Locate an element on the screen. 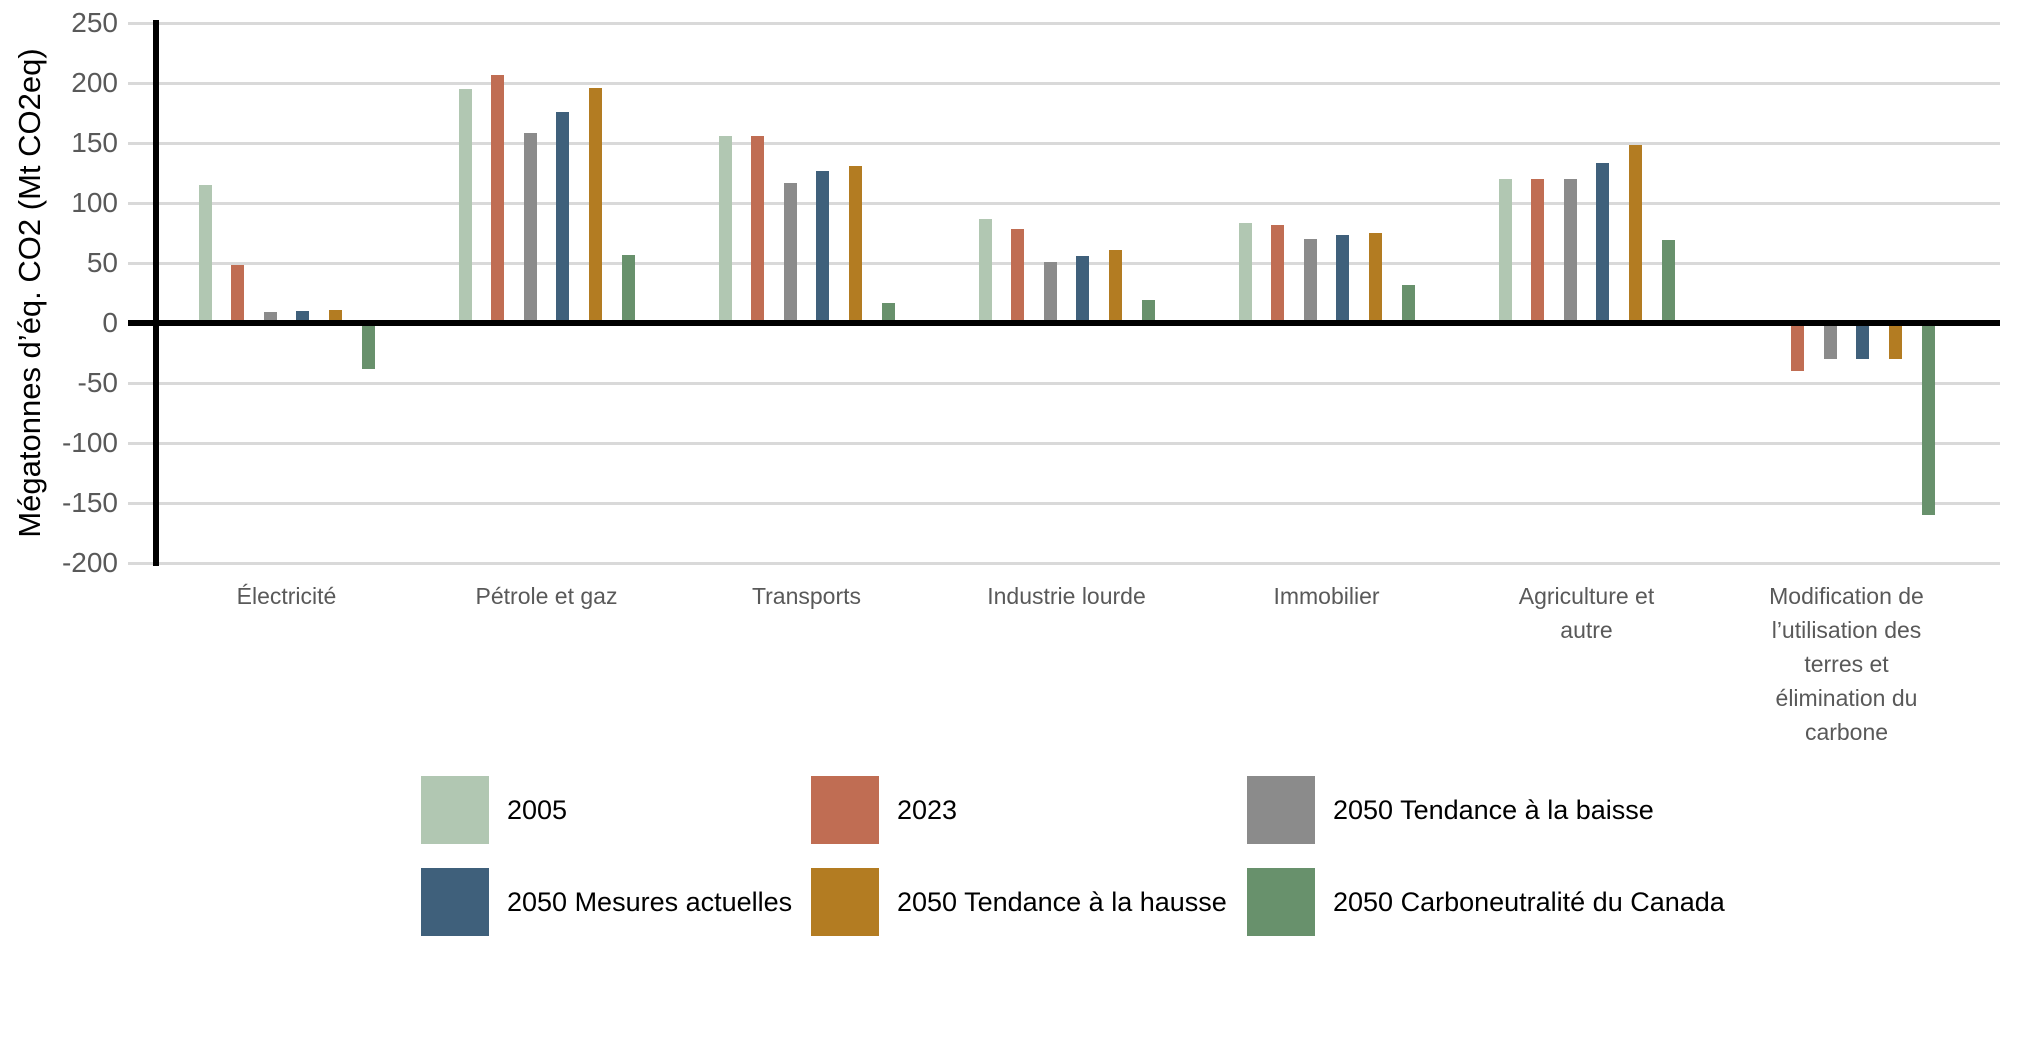 Image resolution: width=2025 pixels, height=1050 pixels. y-tick-label: 250 is located at coordinates (94, 22).